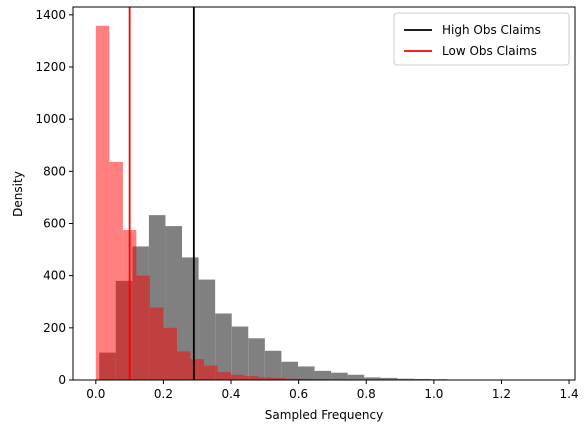 This screenshot has height=432, width=585. I want to click on x-tick-label: 1.4, so click(569, 394).